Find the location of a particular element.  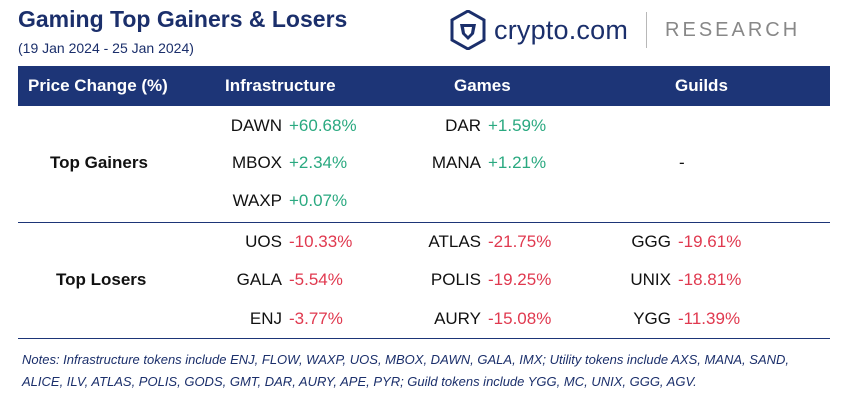

price-change: +60.68% is located at coordinates (323, 125).